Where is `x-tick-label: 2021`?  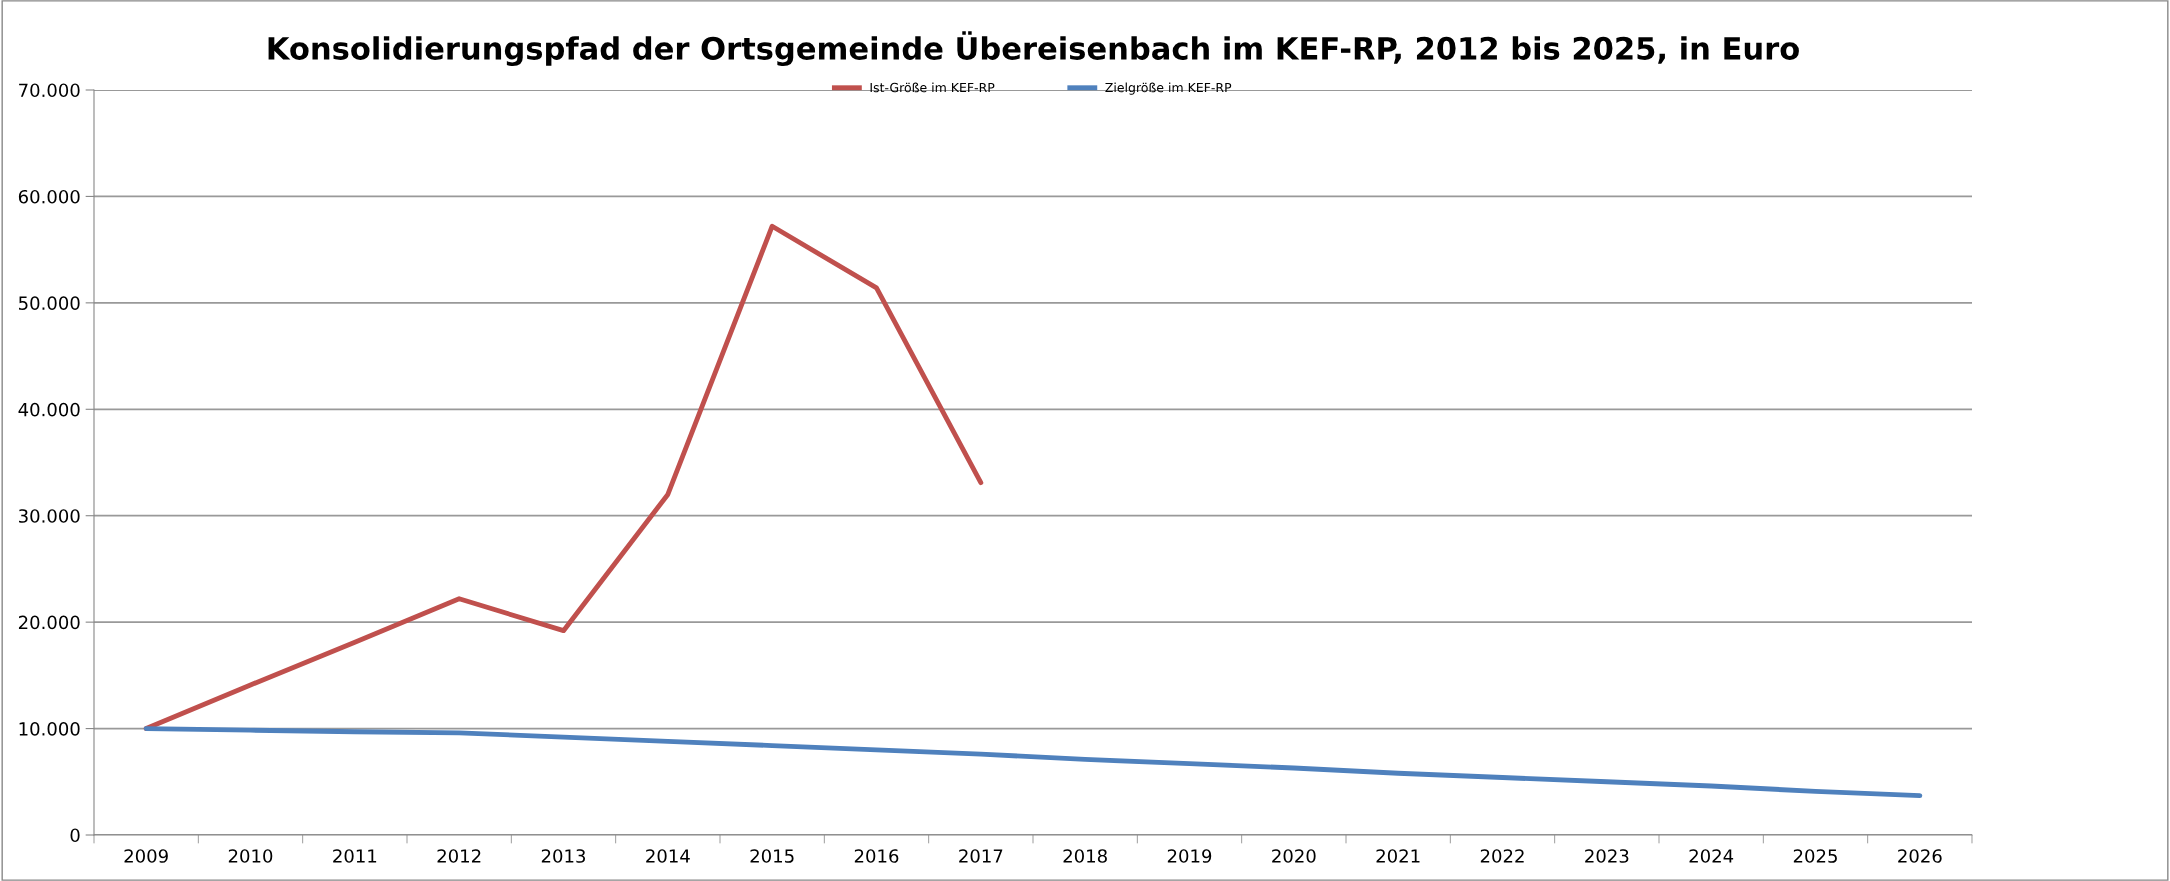
x-tick-label: 2021 is located at coordinates (1398, 856).